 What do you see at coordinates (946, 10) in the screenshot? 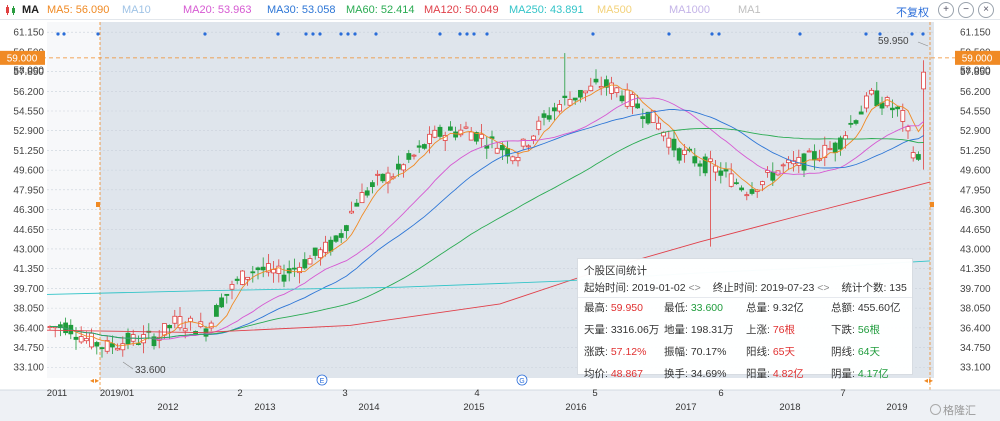
I see `zoom-in-icon: +` at bounding box center [946, 10].